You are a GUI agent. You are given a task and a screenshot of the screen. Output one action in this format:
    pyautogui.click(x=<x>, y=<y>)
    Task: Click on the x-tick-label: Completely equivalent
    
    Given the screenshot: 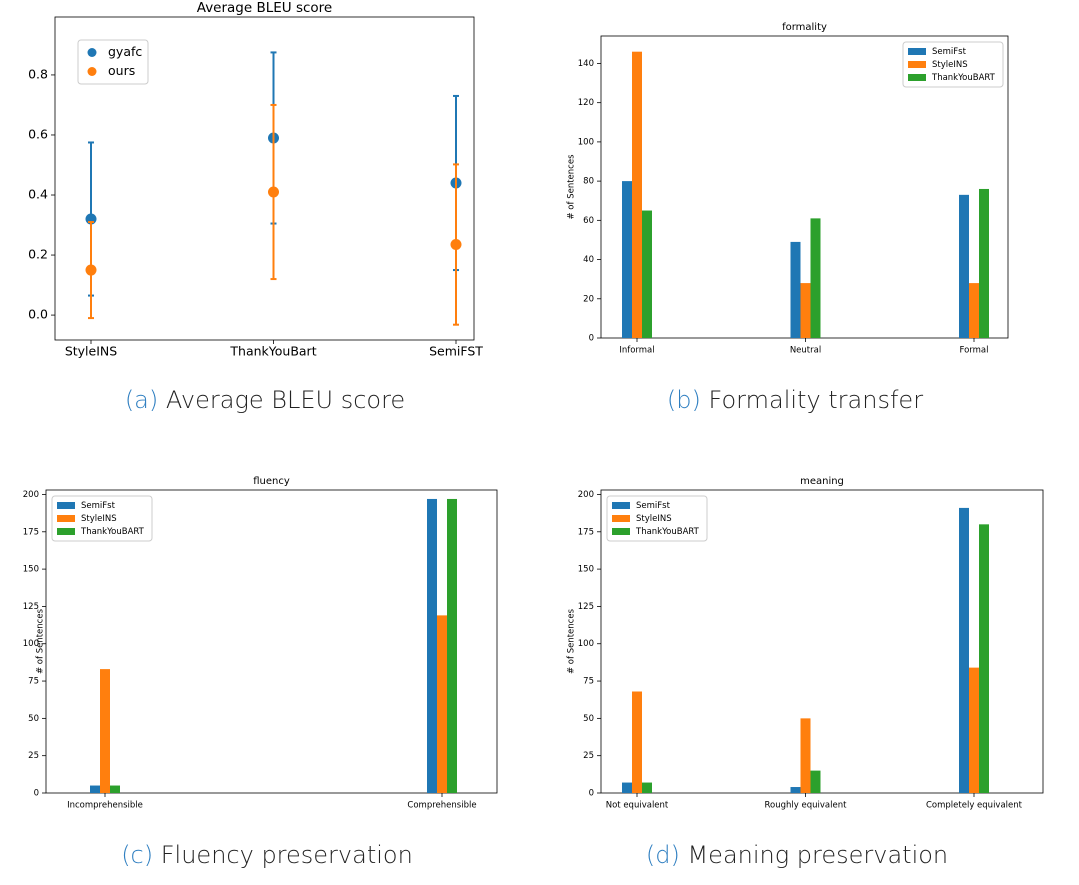 What is the action you would take?
    pyautogui.click(x=974, y=806)
    